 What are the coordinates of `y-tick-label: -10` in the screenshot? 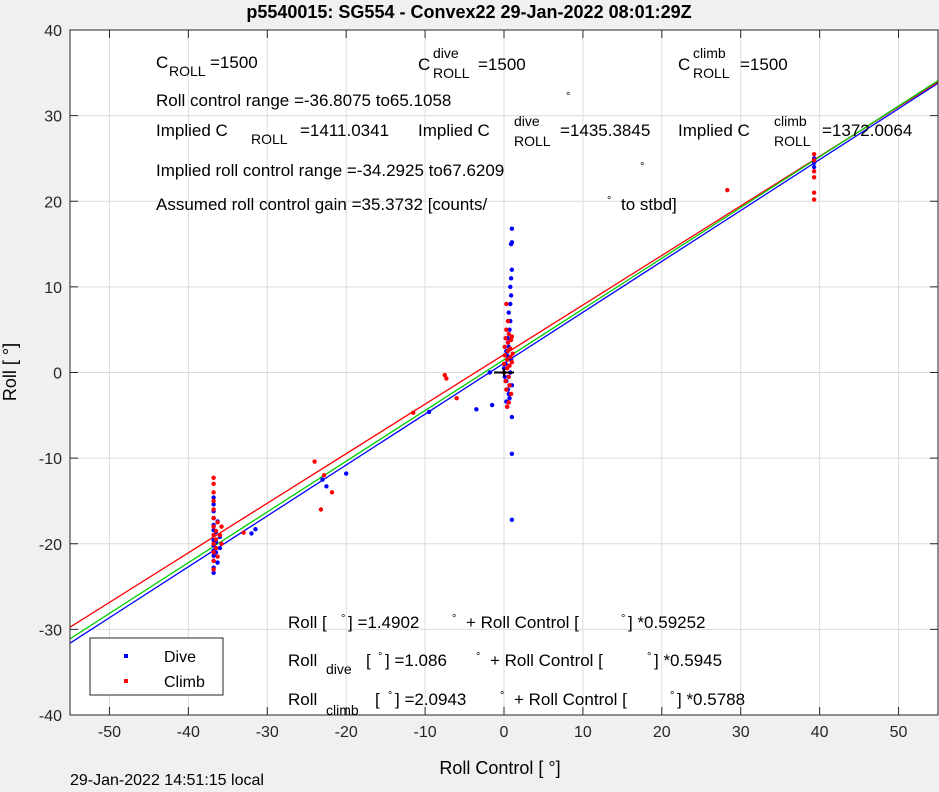 It's located at (50, 459).